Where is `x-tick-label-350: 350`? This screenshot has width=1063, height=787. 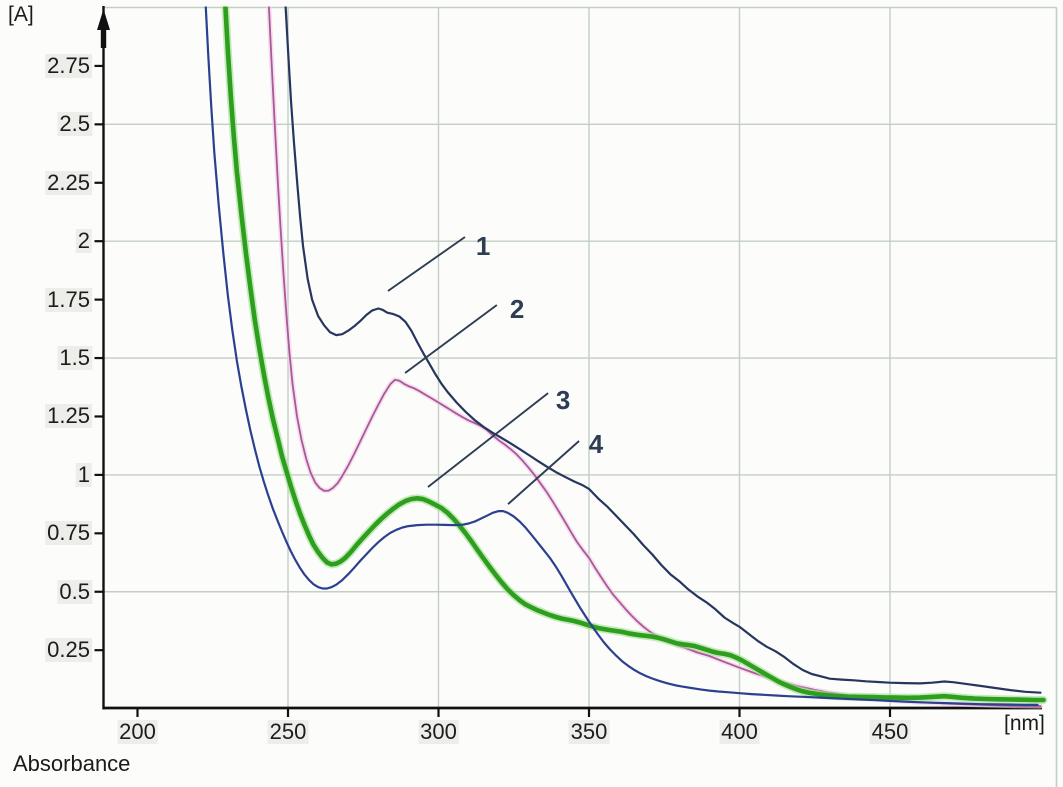 x-tick-label-350: 350 is located at coordinates (589, 731).